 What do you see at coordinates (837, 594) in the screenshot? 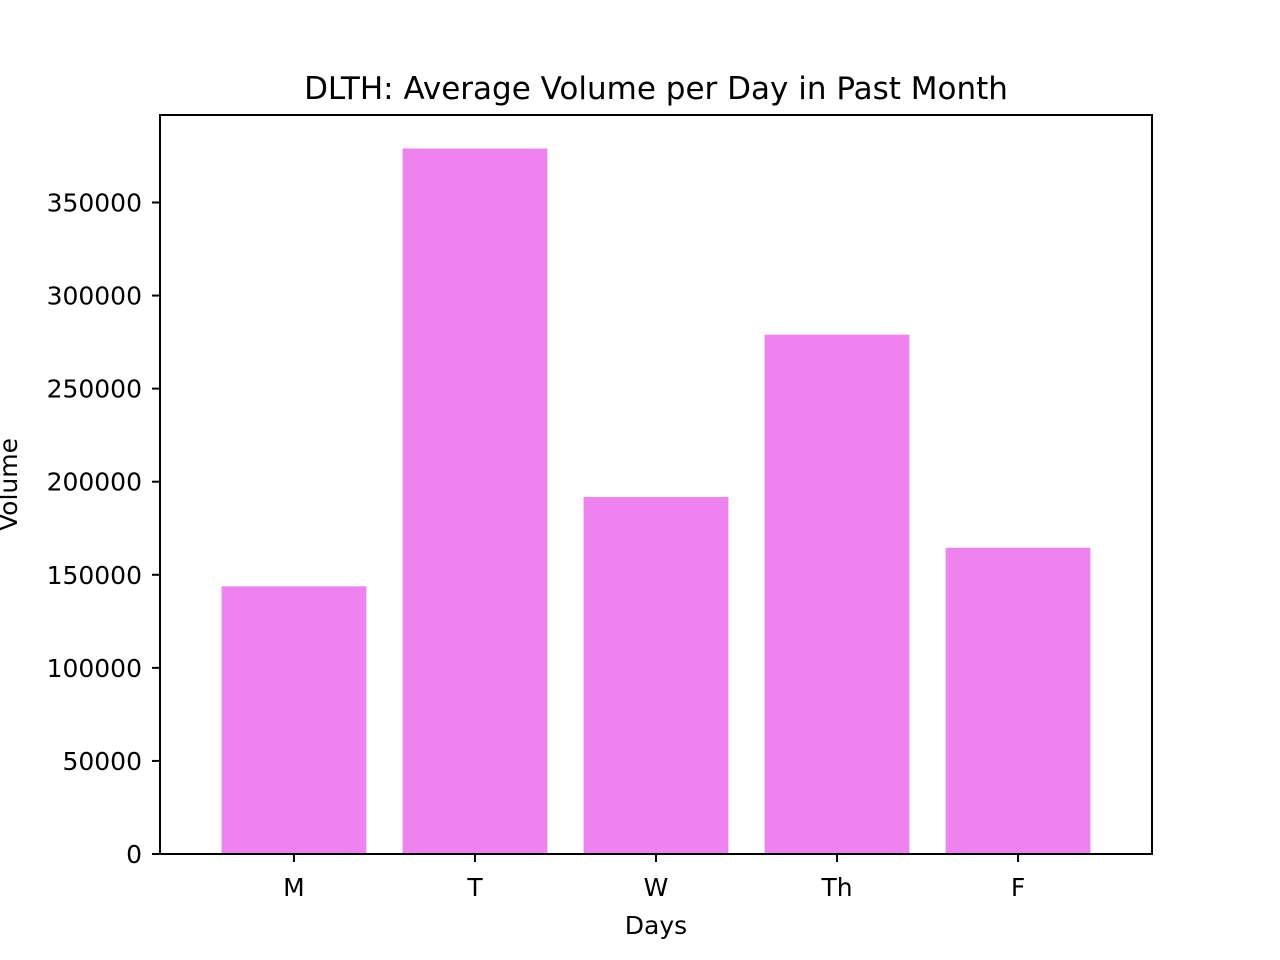
I see `bar-th` at bounding box center [837, 594].